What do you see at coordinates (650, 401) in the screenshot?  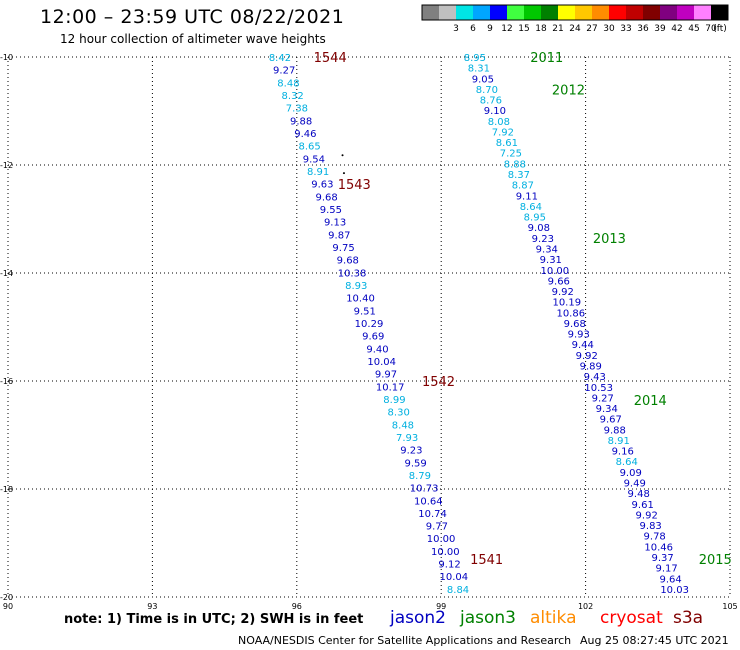 I see `pass-label-b: 2014` at bounding box center [650, 401].